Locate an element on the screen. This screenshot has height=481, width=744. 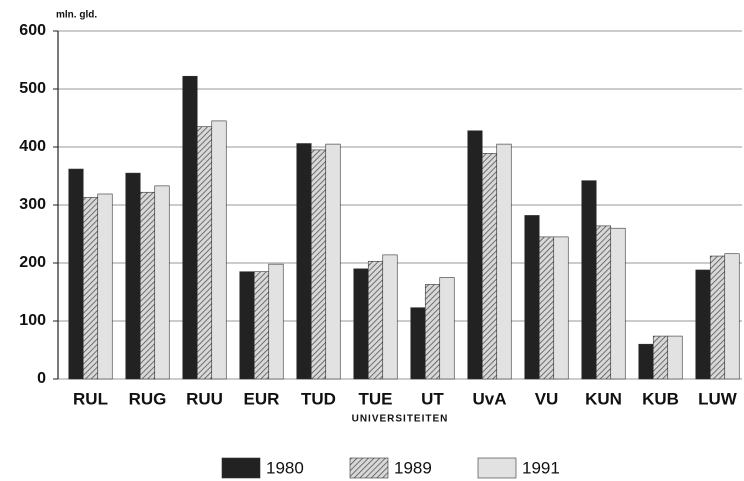
legend-label: 1980 is located at coordinates (285, 467).